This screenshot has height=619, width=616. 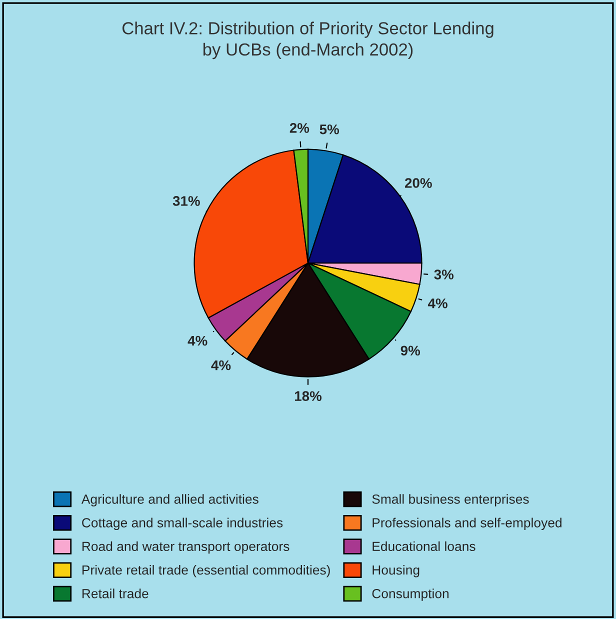 I want to click on data-label: 31%, so click(x=186, y=201).